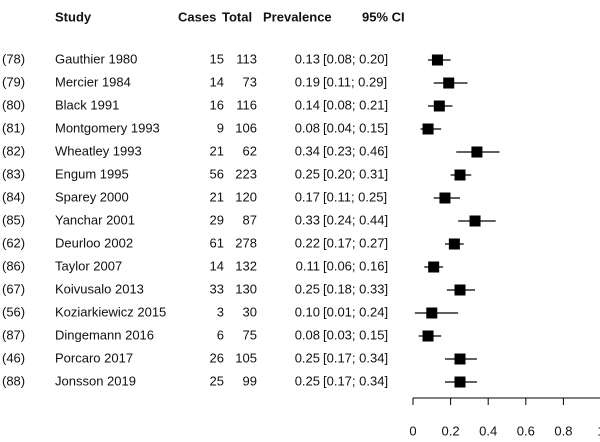  I want to click on prevalence: 0.19, so click(307, 81).